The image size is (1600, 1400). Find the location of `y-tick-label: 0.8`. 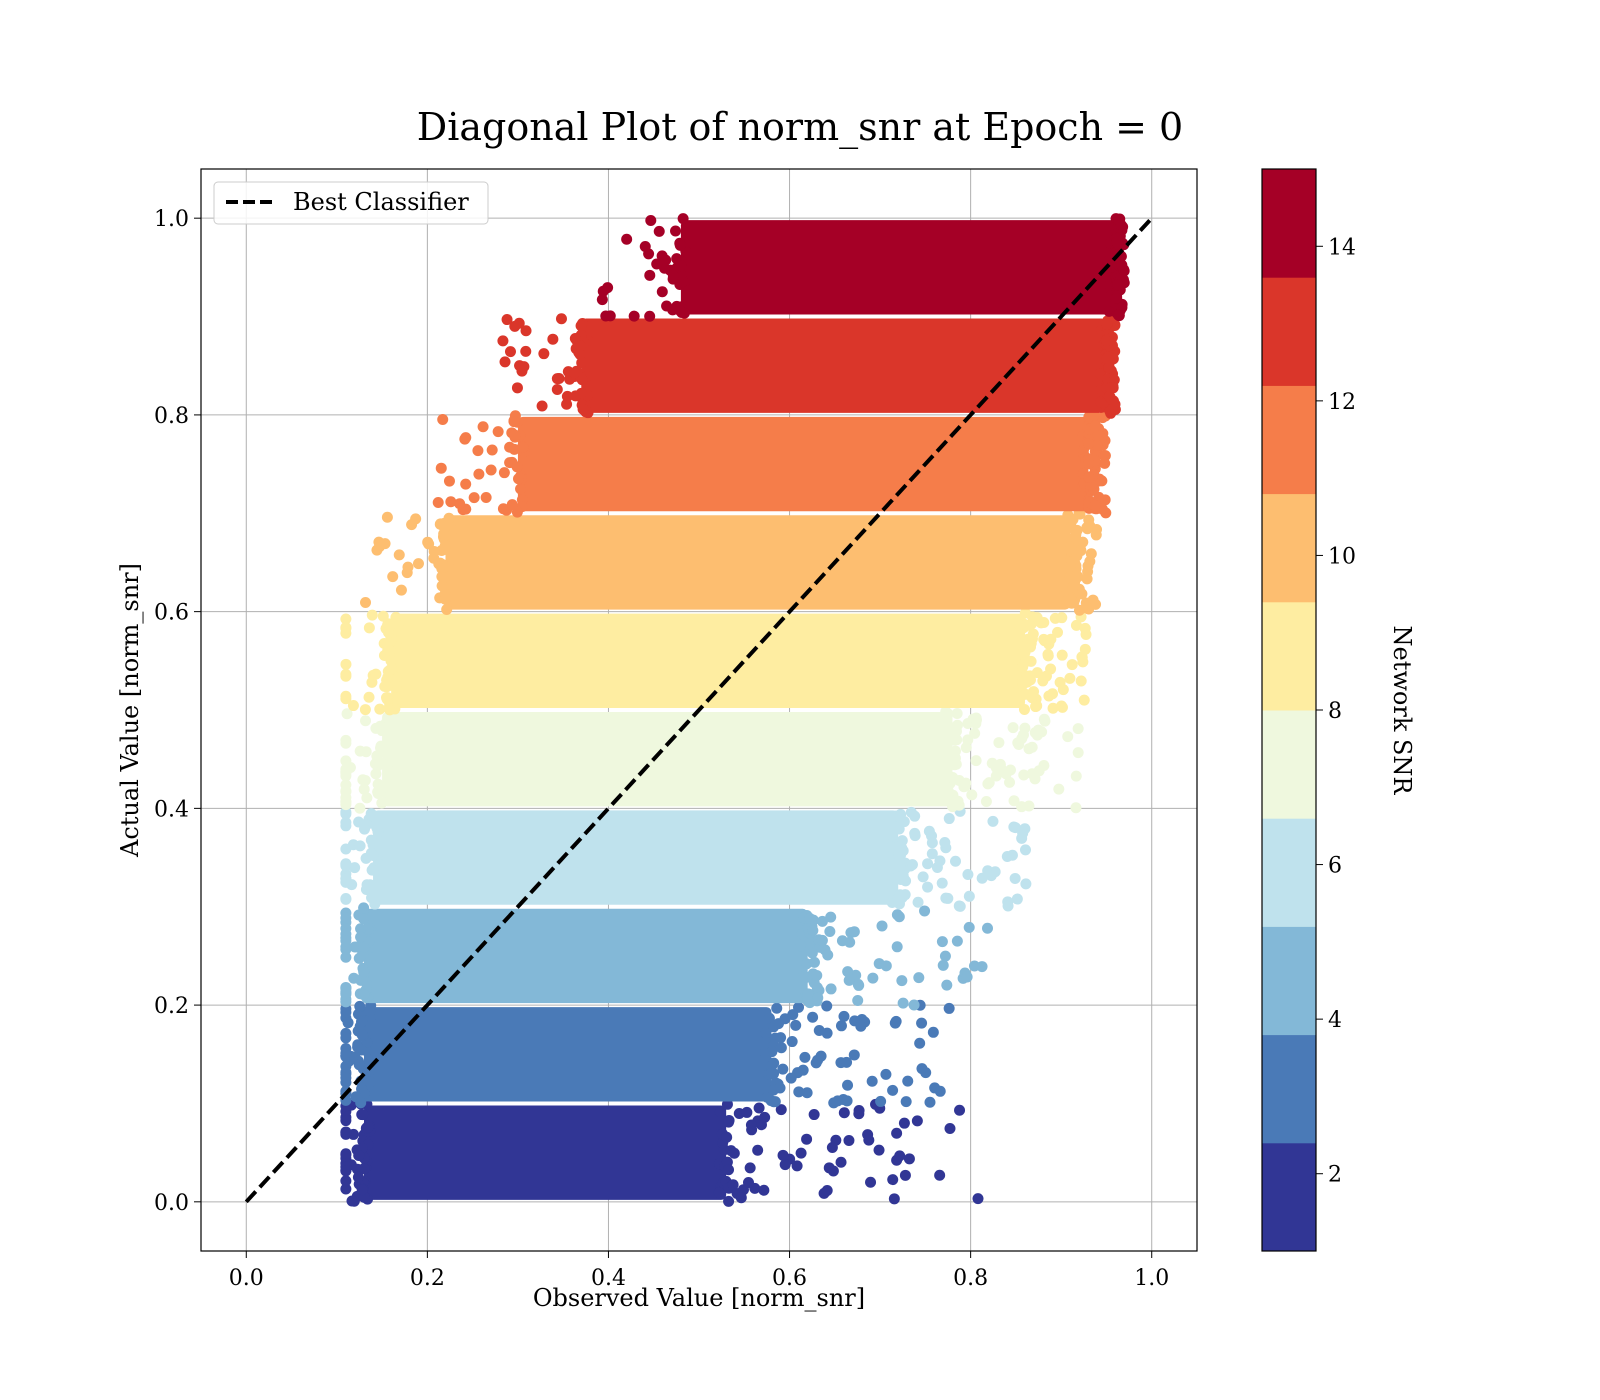

y-tick-label: 0.8 is located at coordinates (171, 416).